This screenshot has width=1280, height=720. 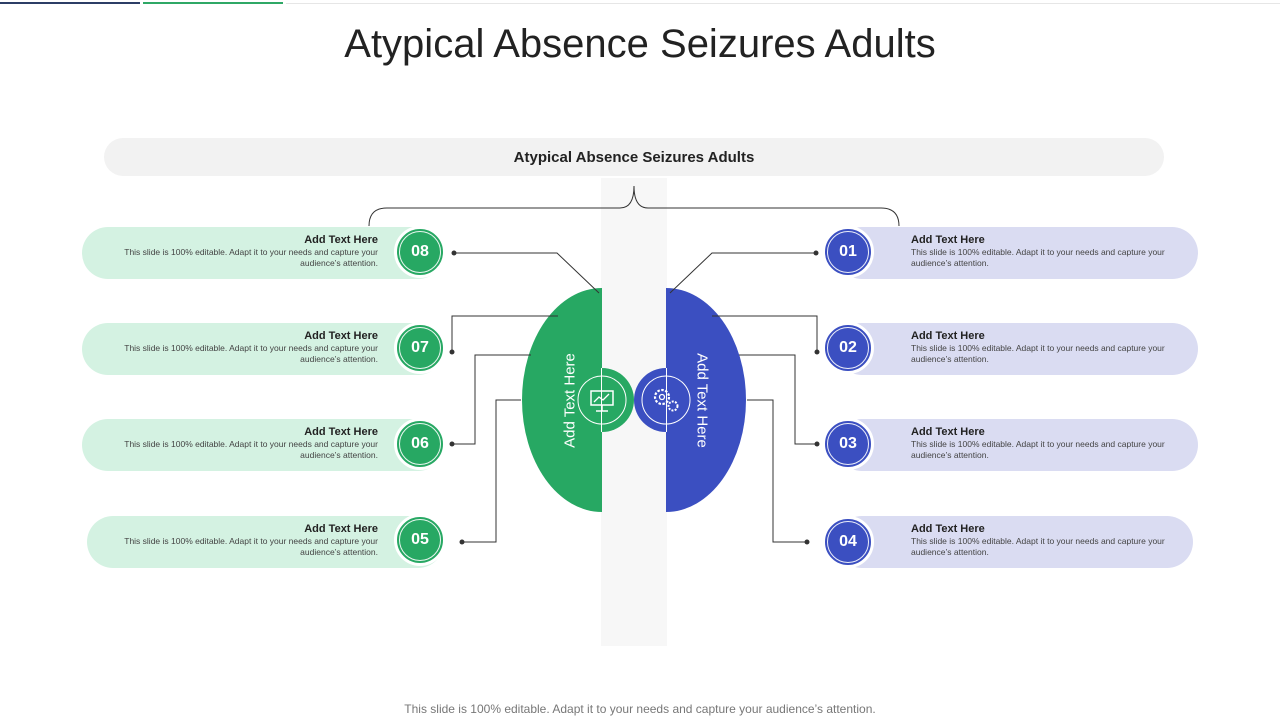 I want to click on top-accent-green, so click(x=213, y=3).